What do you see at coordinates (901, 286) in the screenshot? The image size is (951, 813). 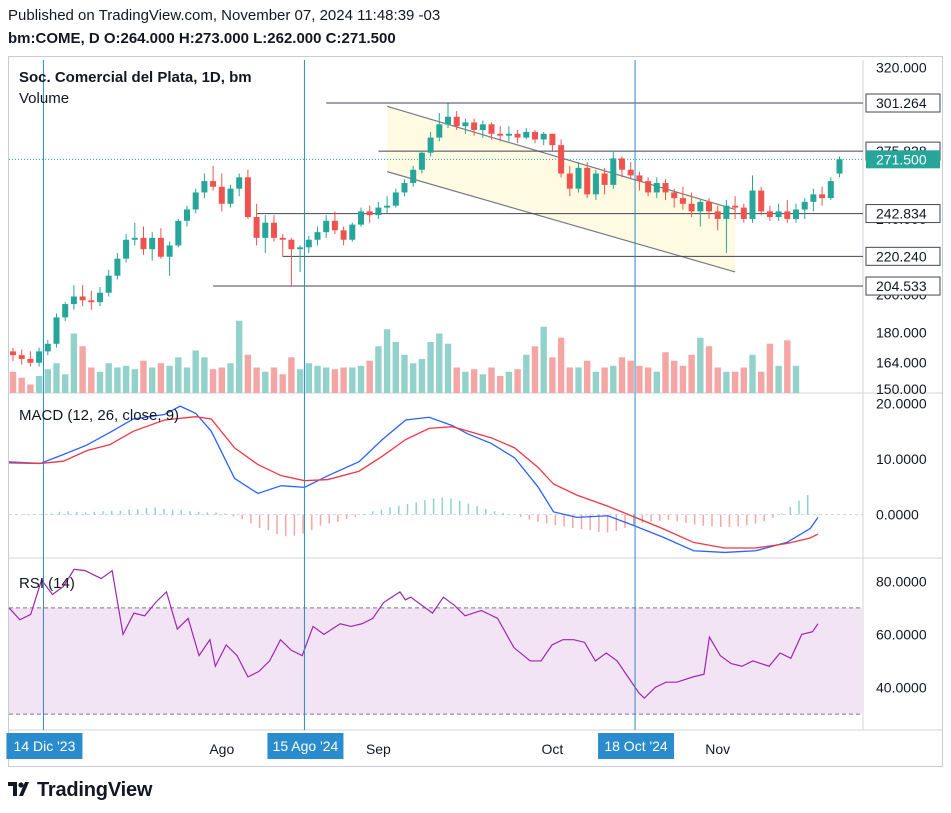 I see `level-label: 204.533` at bounding box center [901, 286].